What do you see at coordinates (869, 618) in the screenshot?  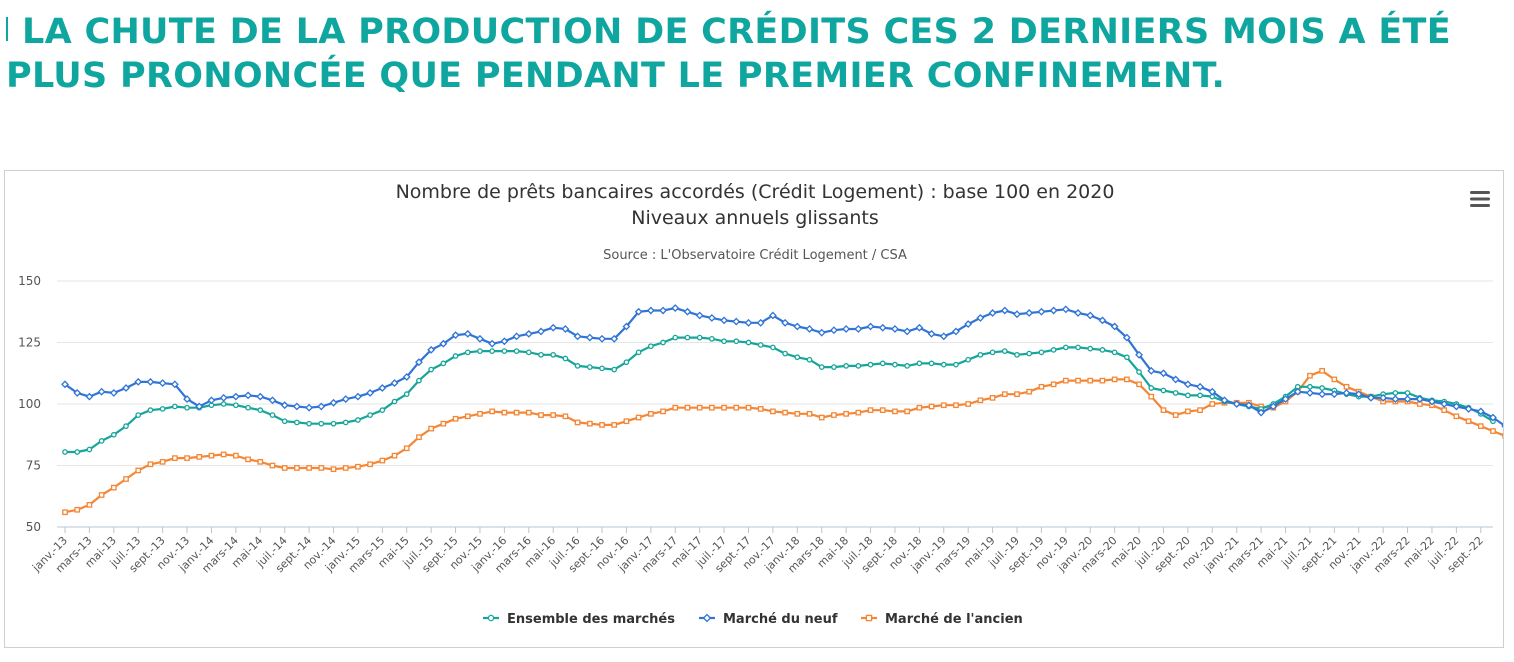 I see `legend-marker` at bounding box center [869, 618].